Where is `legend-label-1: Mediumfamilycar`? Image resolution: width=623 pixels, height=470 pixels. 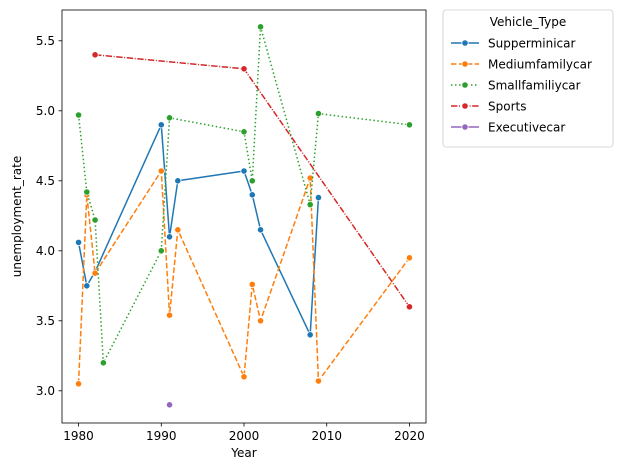 legend-label-1: Mediumfamilycar is located at coordinates (540, 64).